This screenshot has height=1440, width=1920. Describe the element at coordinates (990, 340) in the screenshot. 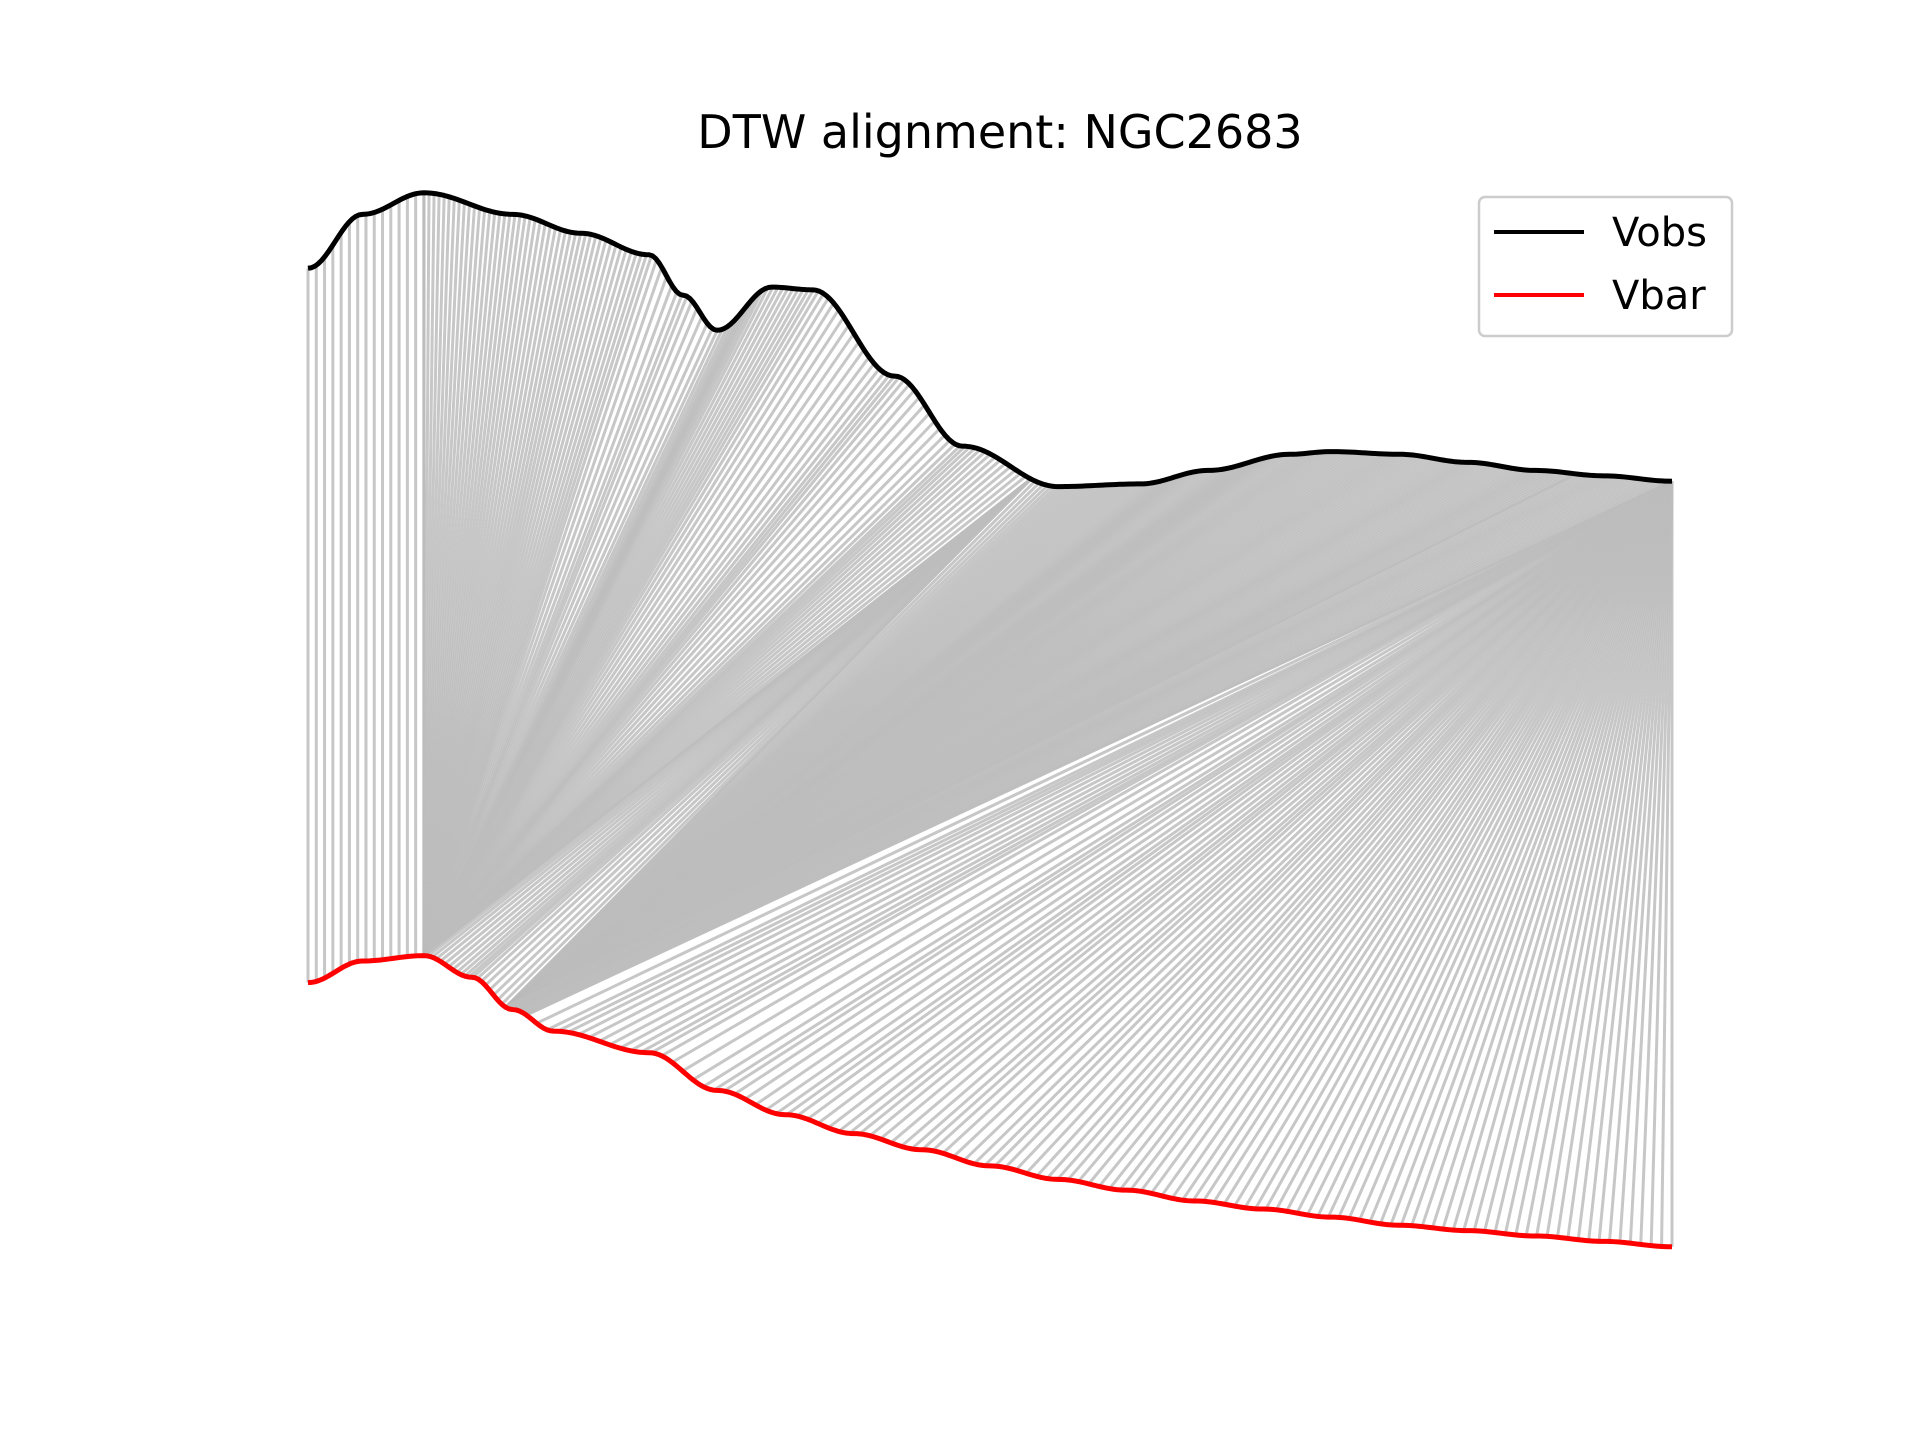

I see `series-line-vobs` at that location.